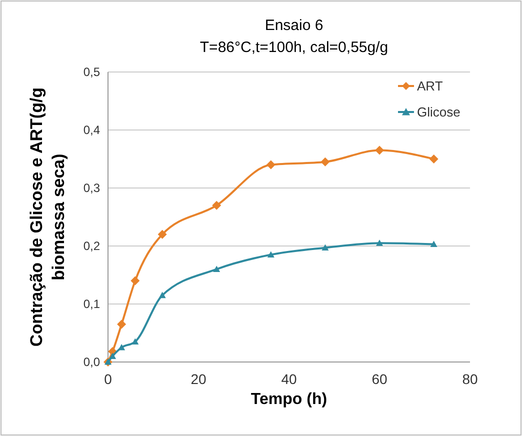 The height and width of the screenshot is (436, 522). I want to click on x-axis-title: Tempo (h), so click(289, 399).